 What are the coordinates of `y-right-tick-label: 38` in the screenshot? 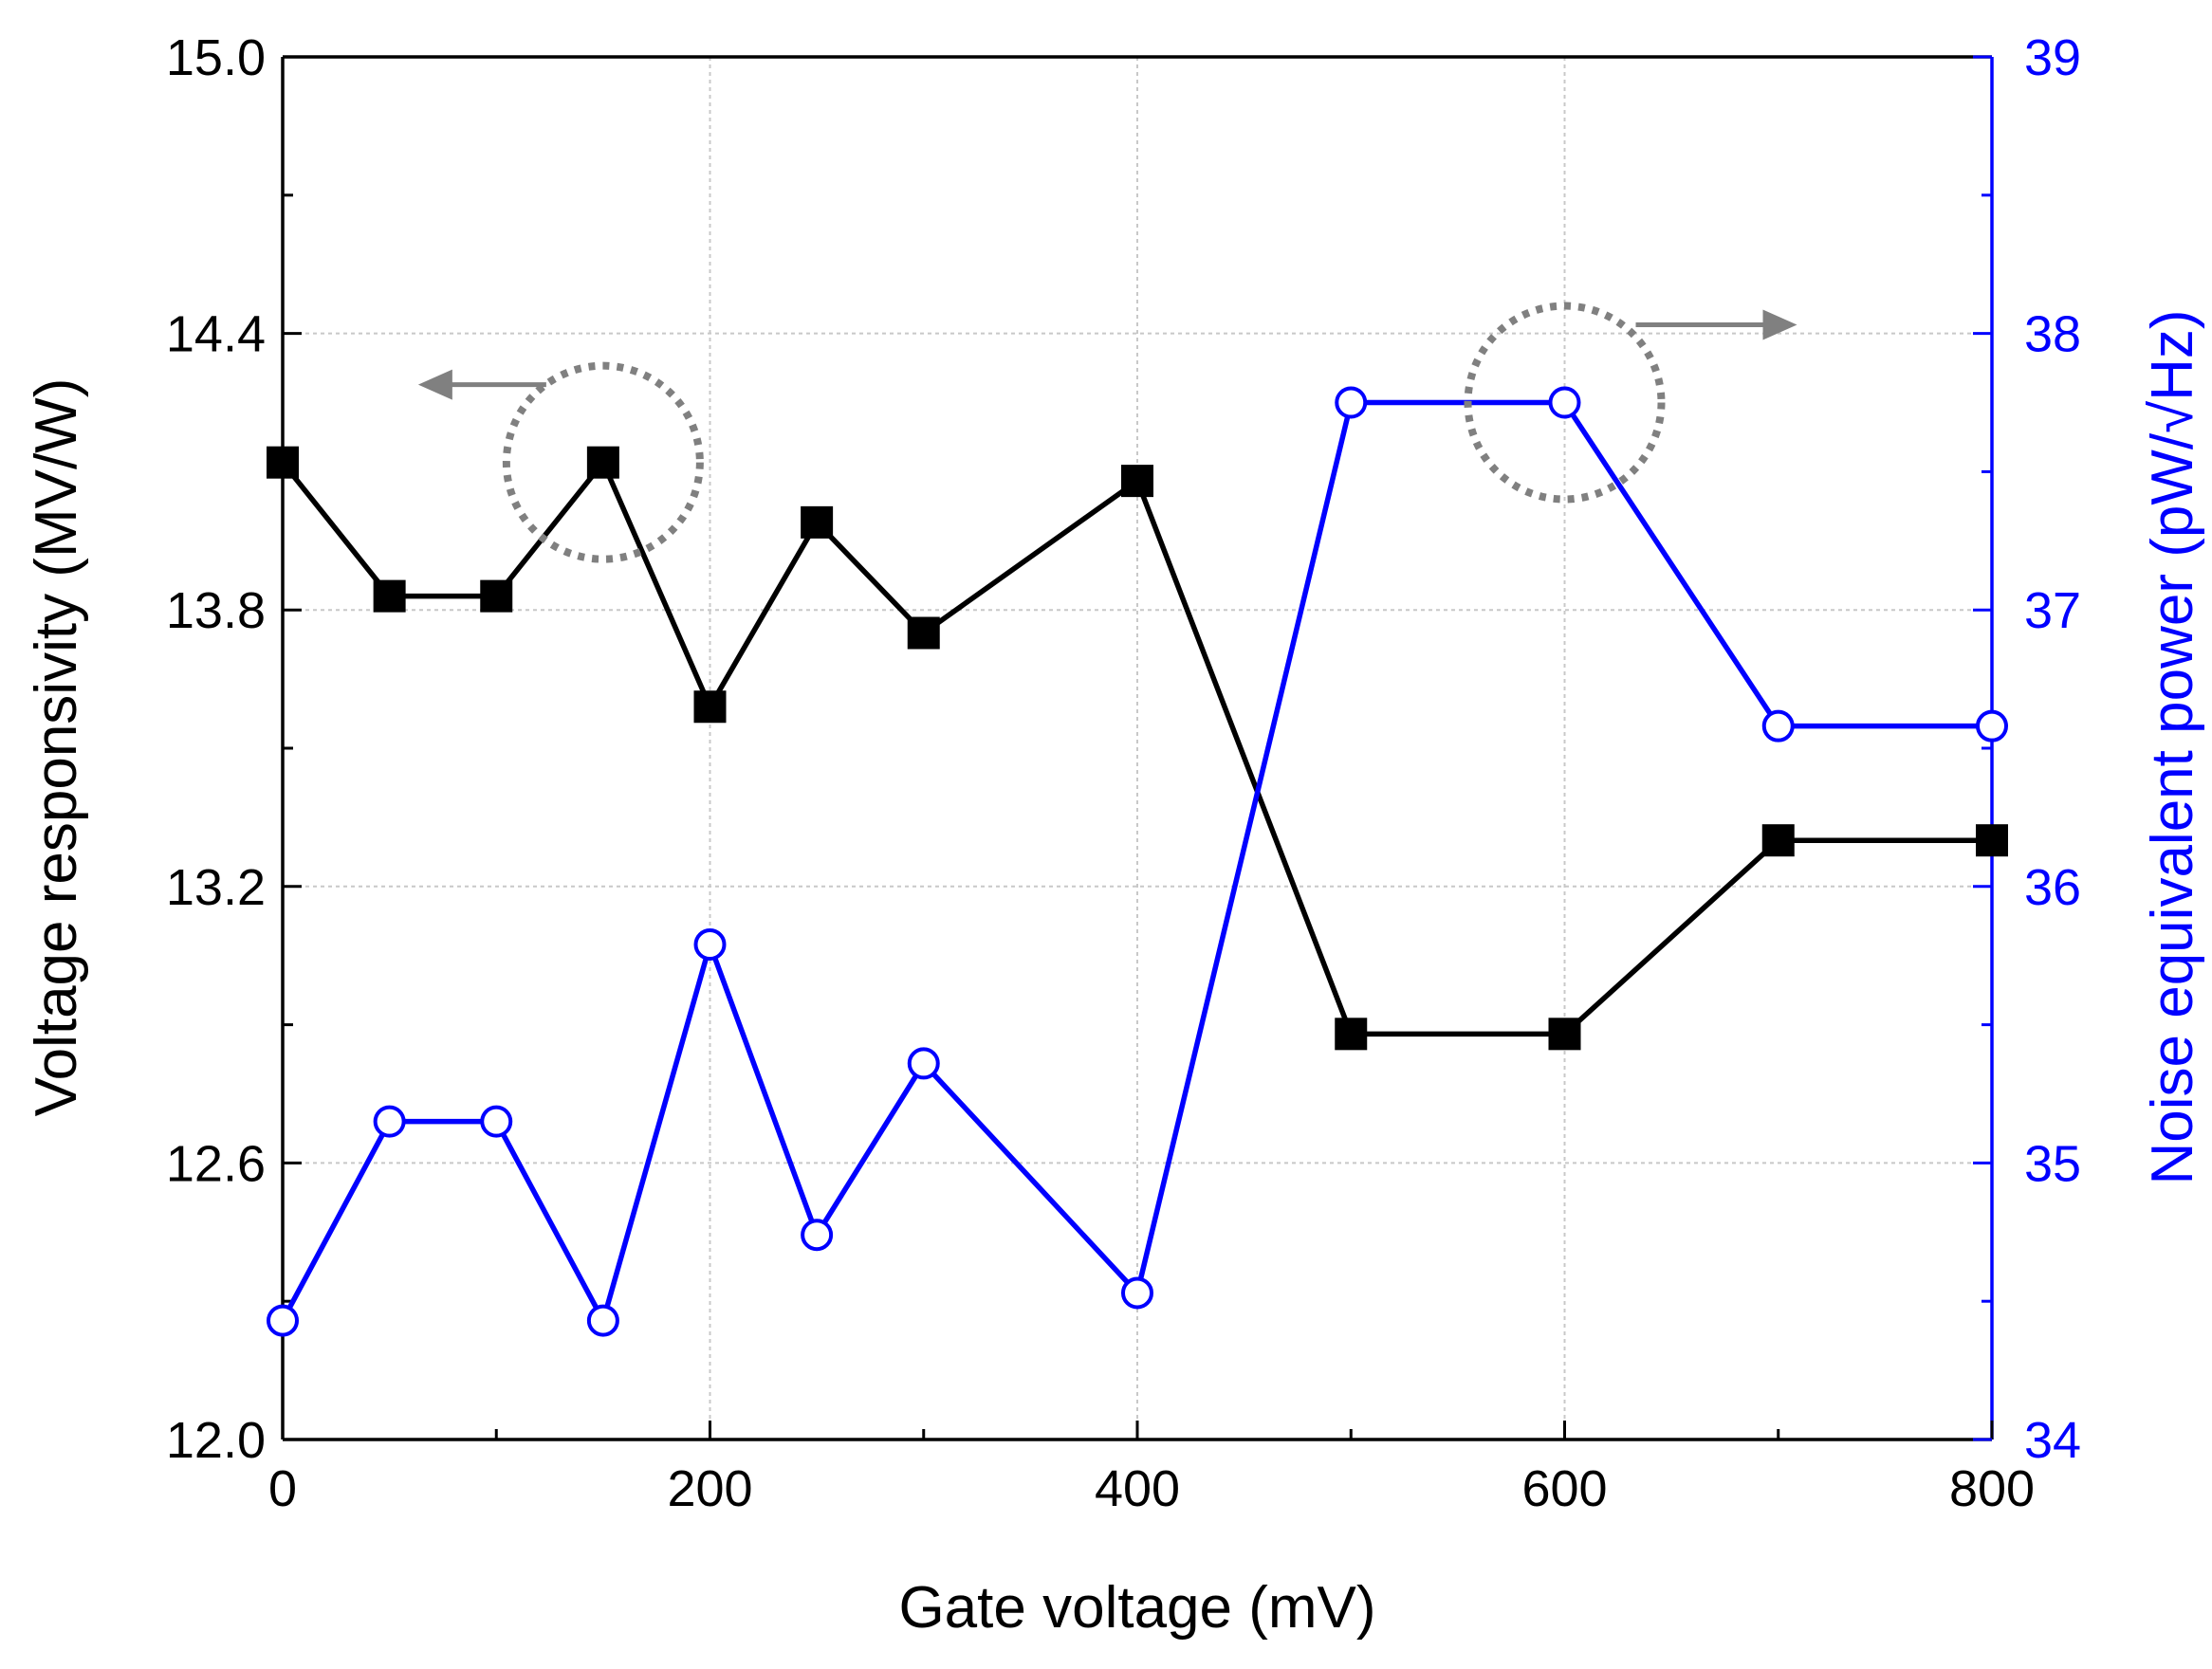 It's located at (2052, 334).